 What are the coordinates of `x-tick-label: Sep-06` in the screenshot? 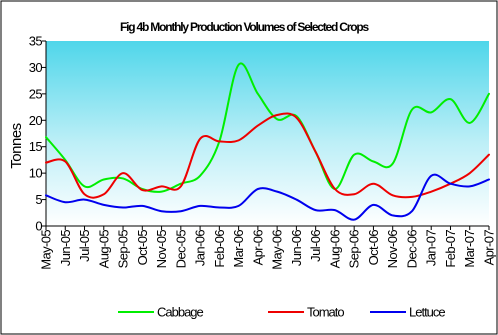 It's located at (354, 249).